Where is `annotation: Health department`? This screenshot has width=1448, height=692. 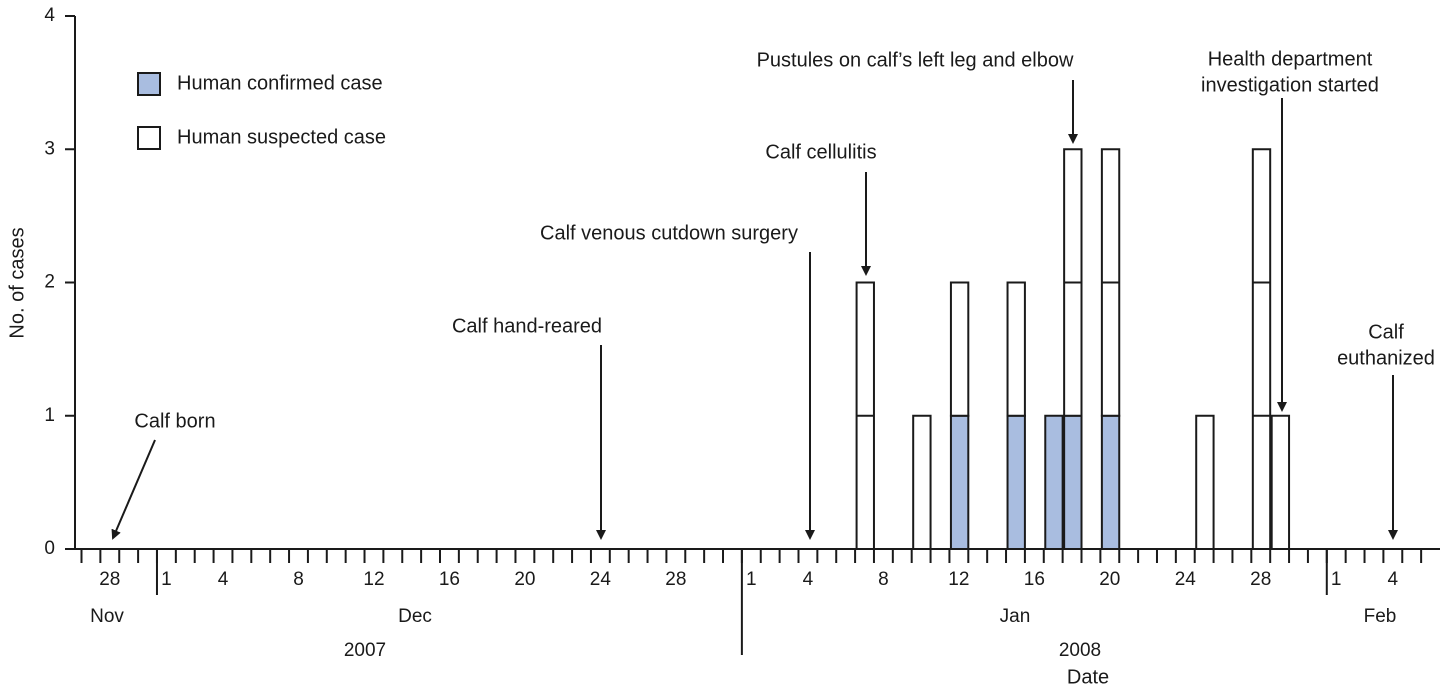 annotation: Health department is located at coordinates (1290, 59).